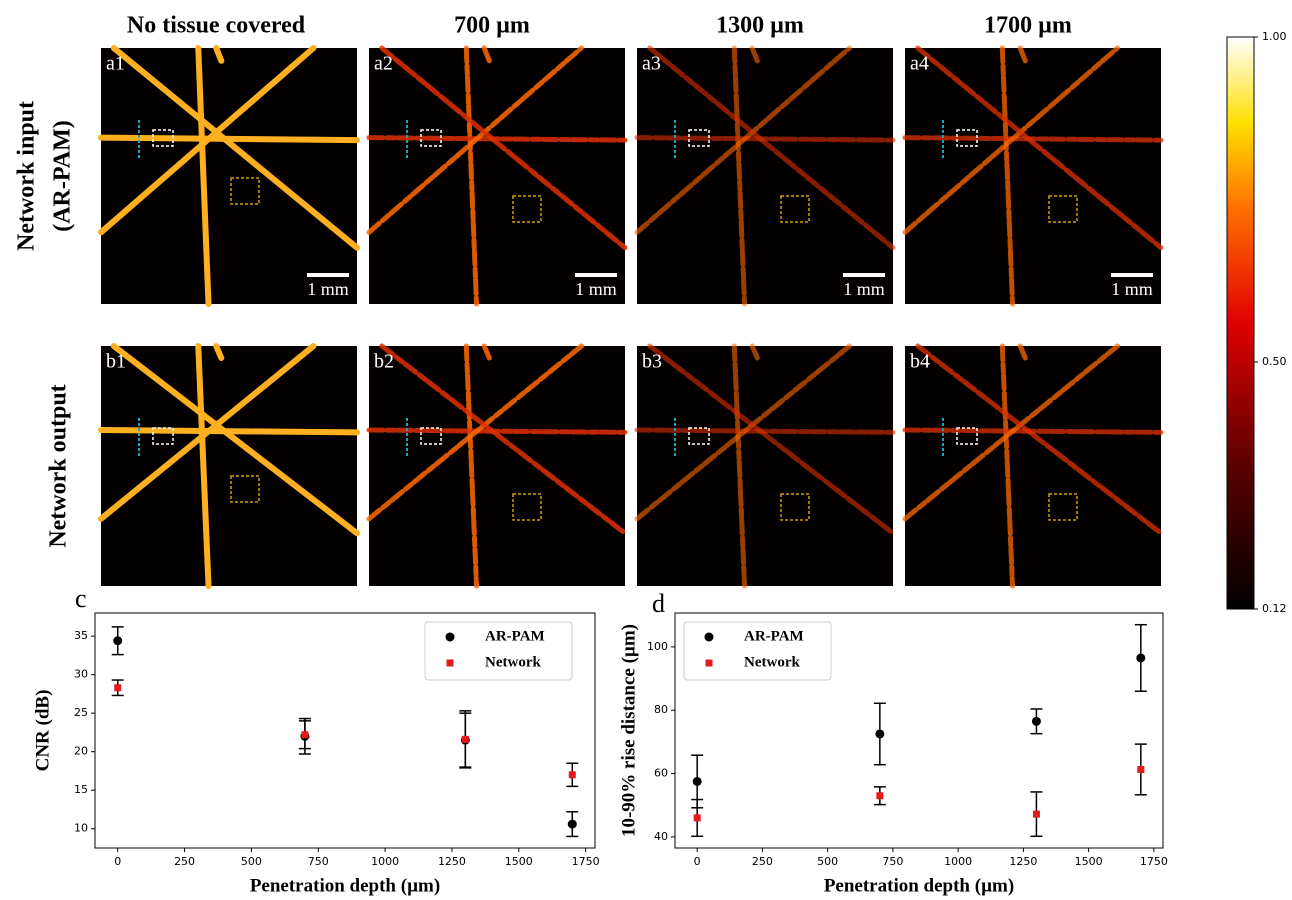 This screenshot has width=1292, height=900. Describe the element at coordinates (383, 64) in the screenshot. I see `panel-label: a2` at that location.